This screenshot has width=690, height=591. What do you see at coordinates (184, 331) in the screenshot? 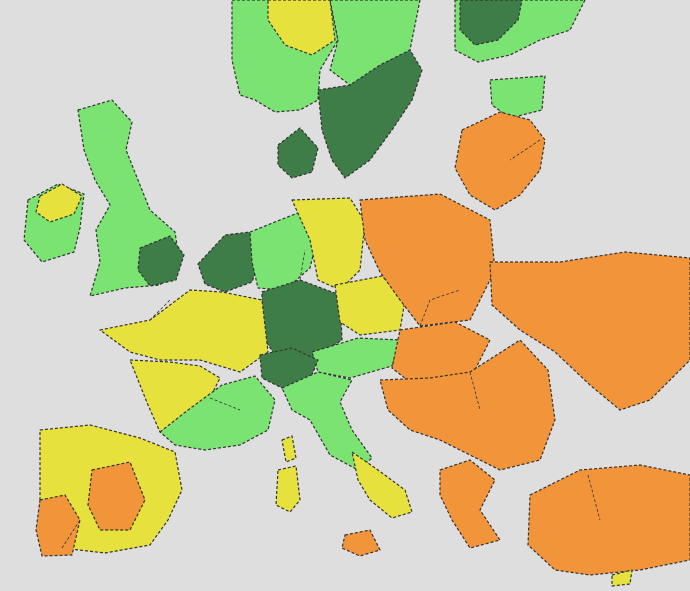
I see `region-france-north` at bounding box center [184, 331].